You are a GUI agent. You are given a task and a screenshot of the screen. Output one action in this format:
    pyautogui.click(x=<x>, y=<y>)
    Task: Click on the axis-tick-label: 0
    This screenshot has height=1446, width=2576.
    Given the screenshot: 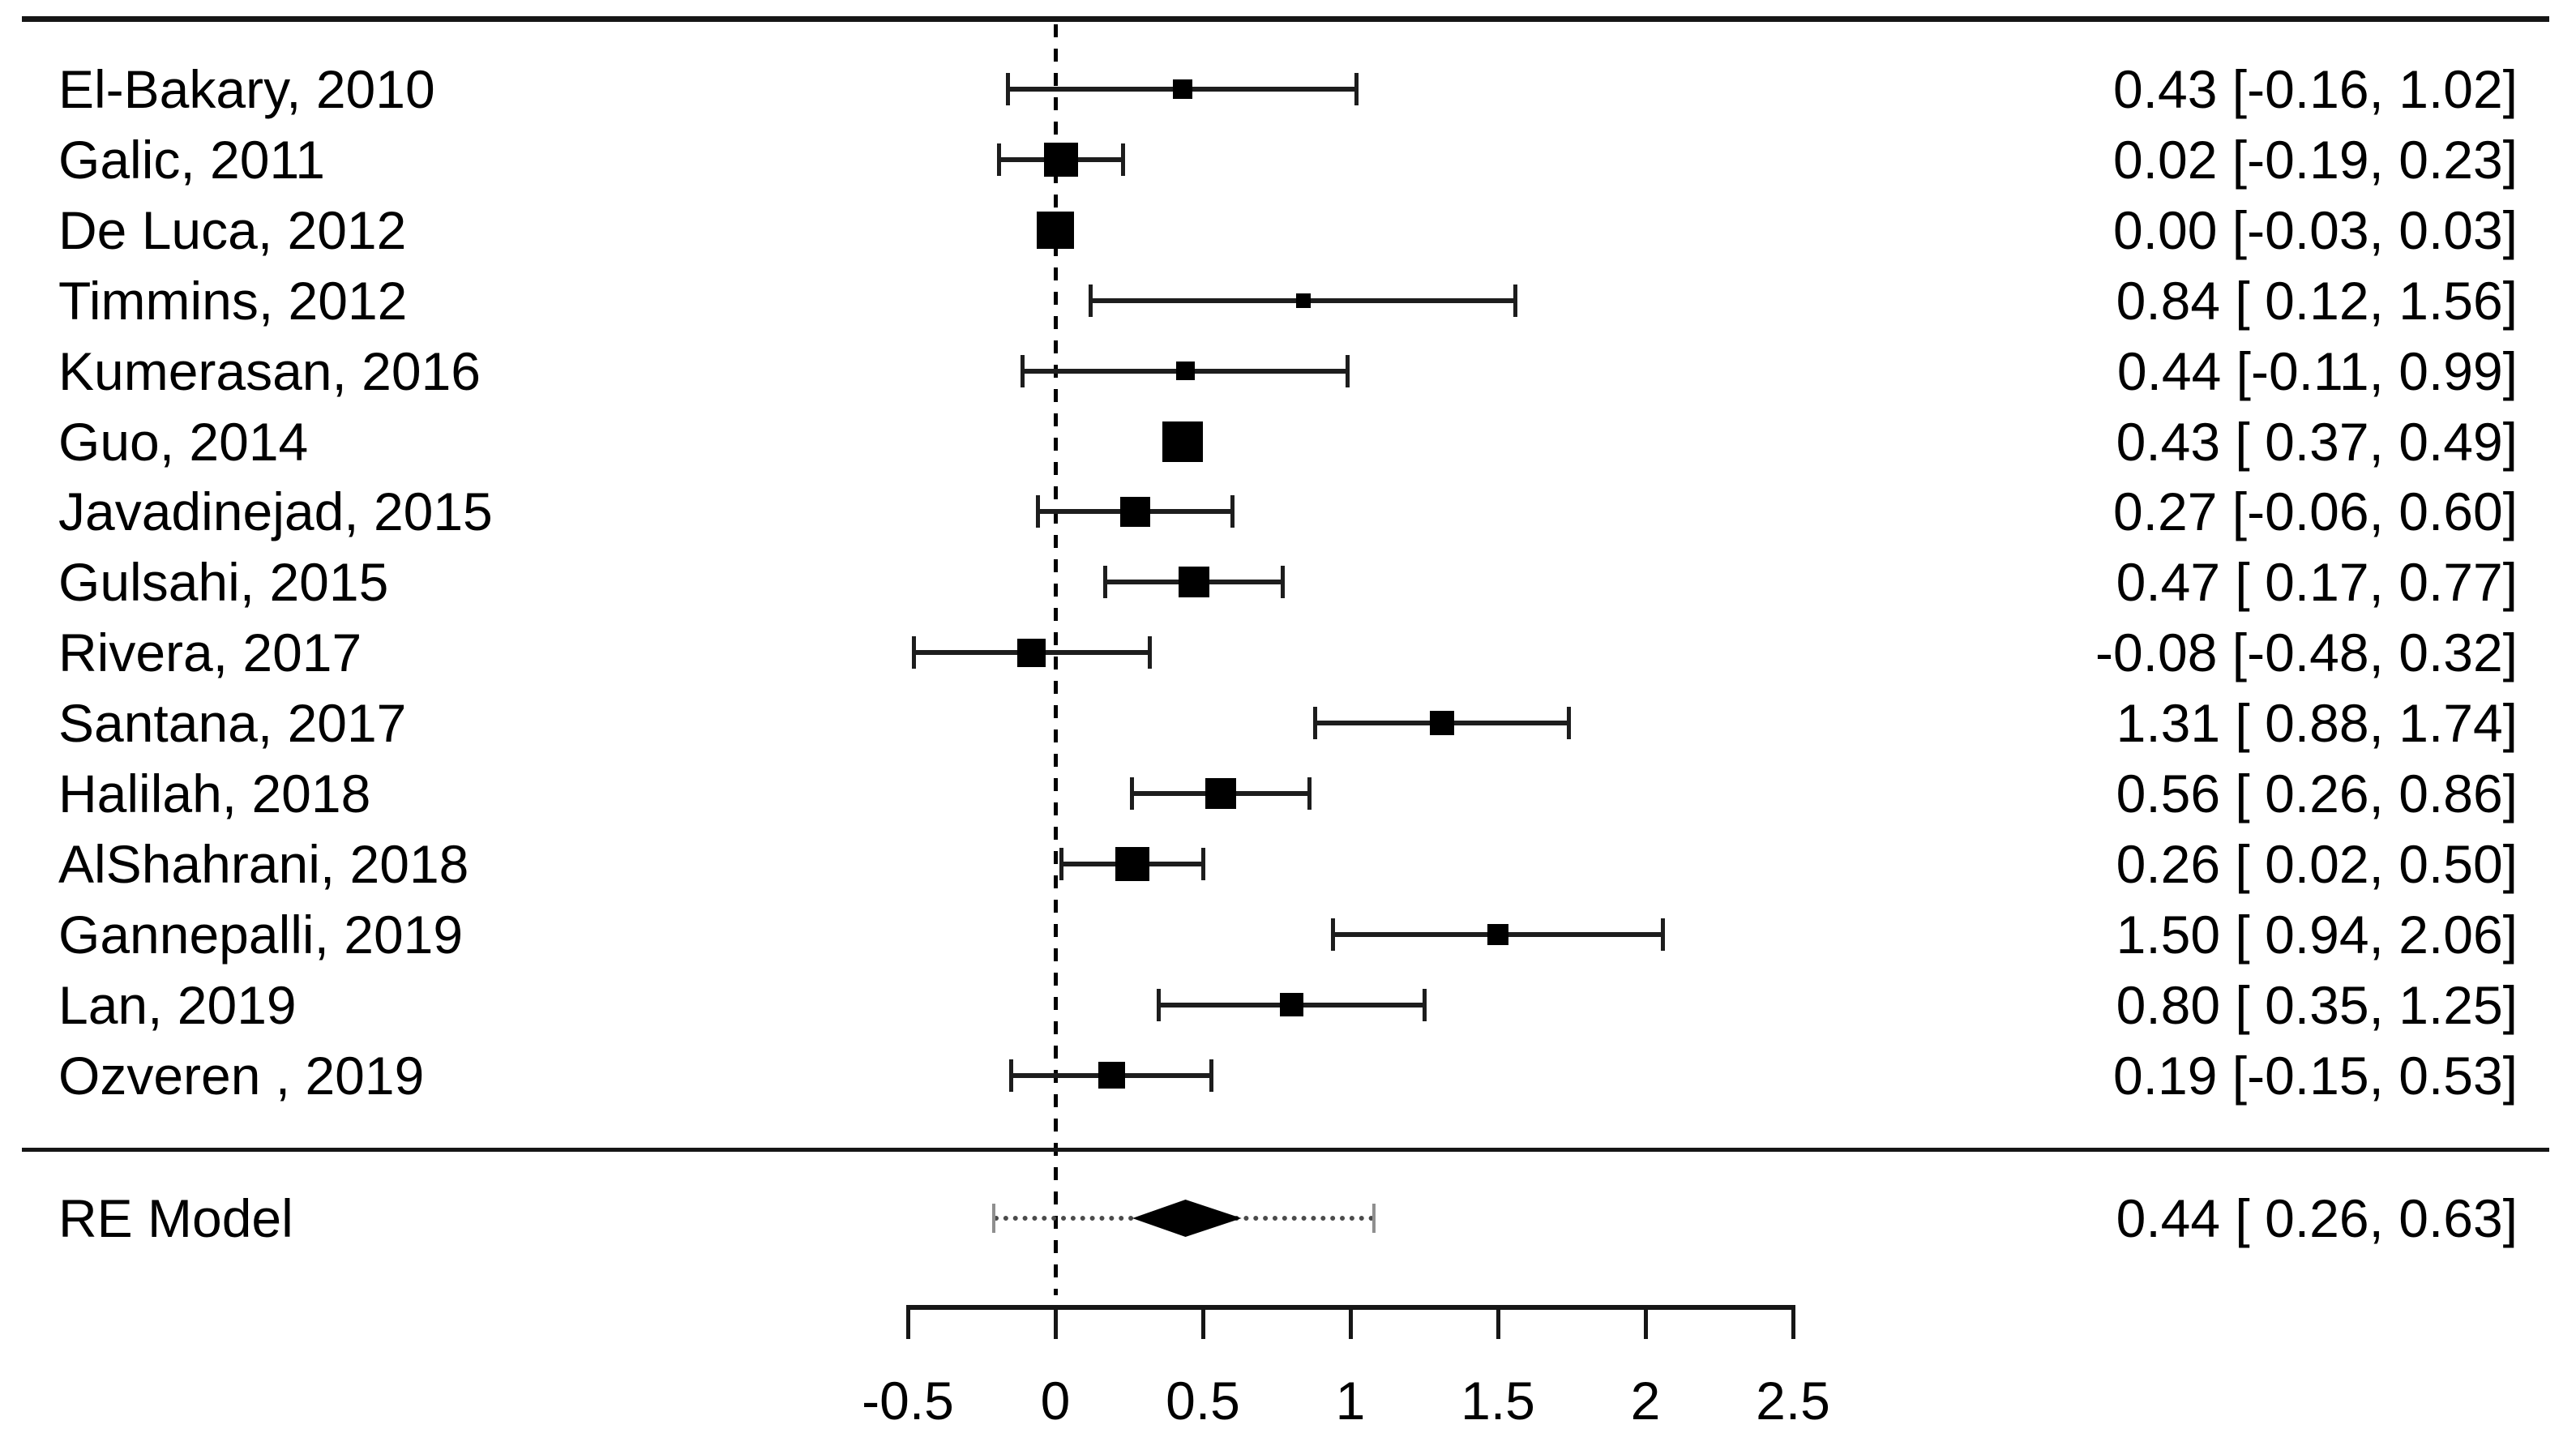 What is the action you would take?
    pyautogui.click(x=1055, y=1401)
    